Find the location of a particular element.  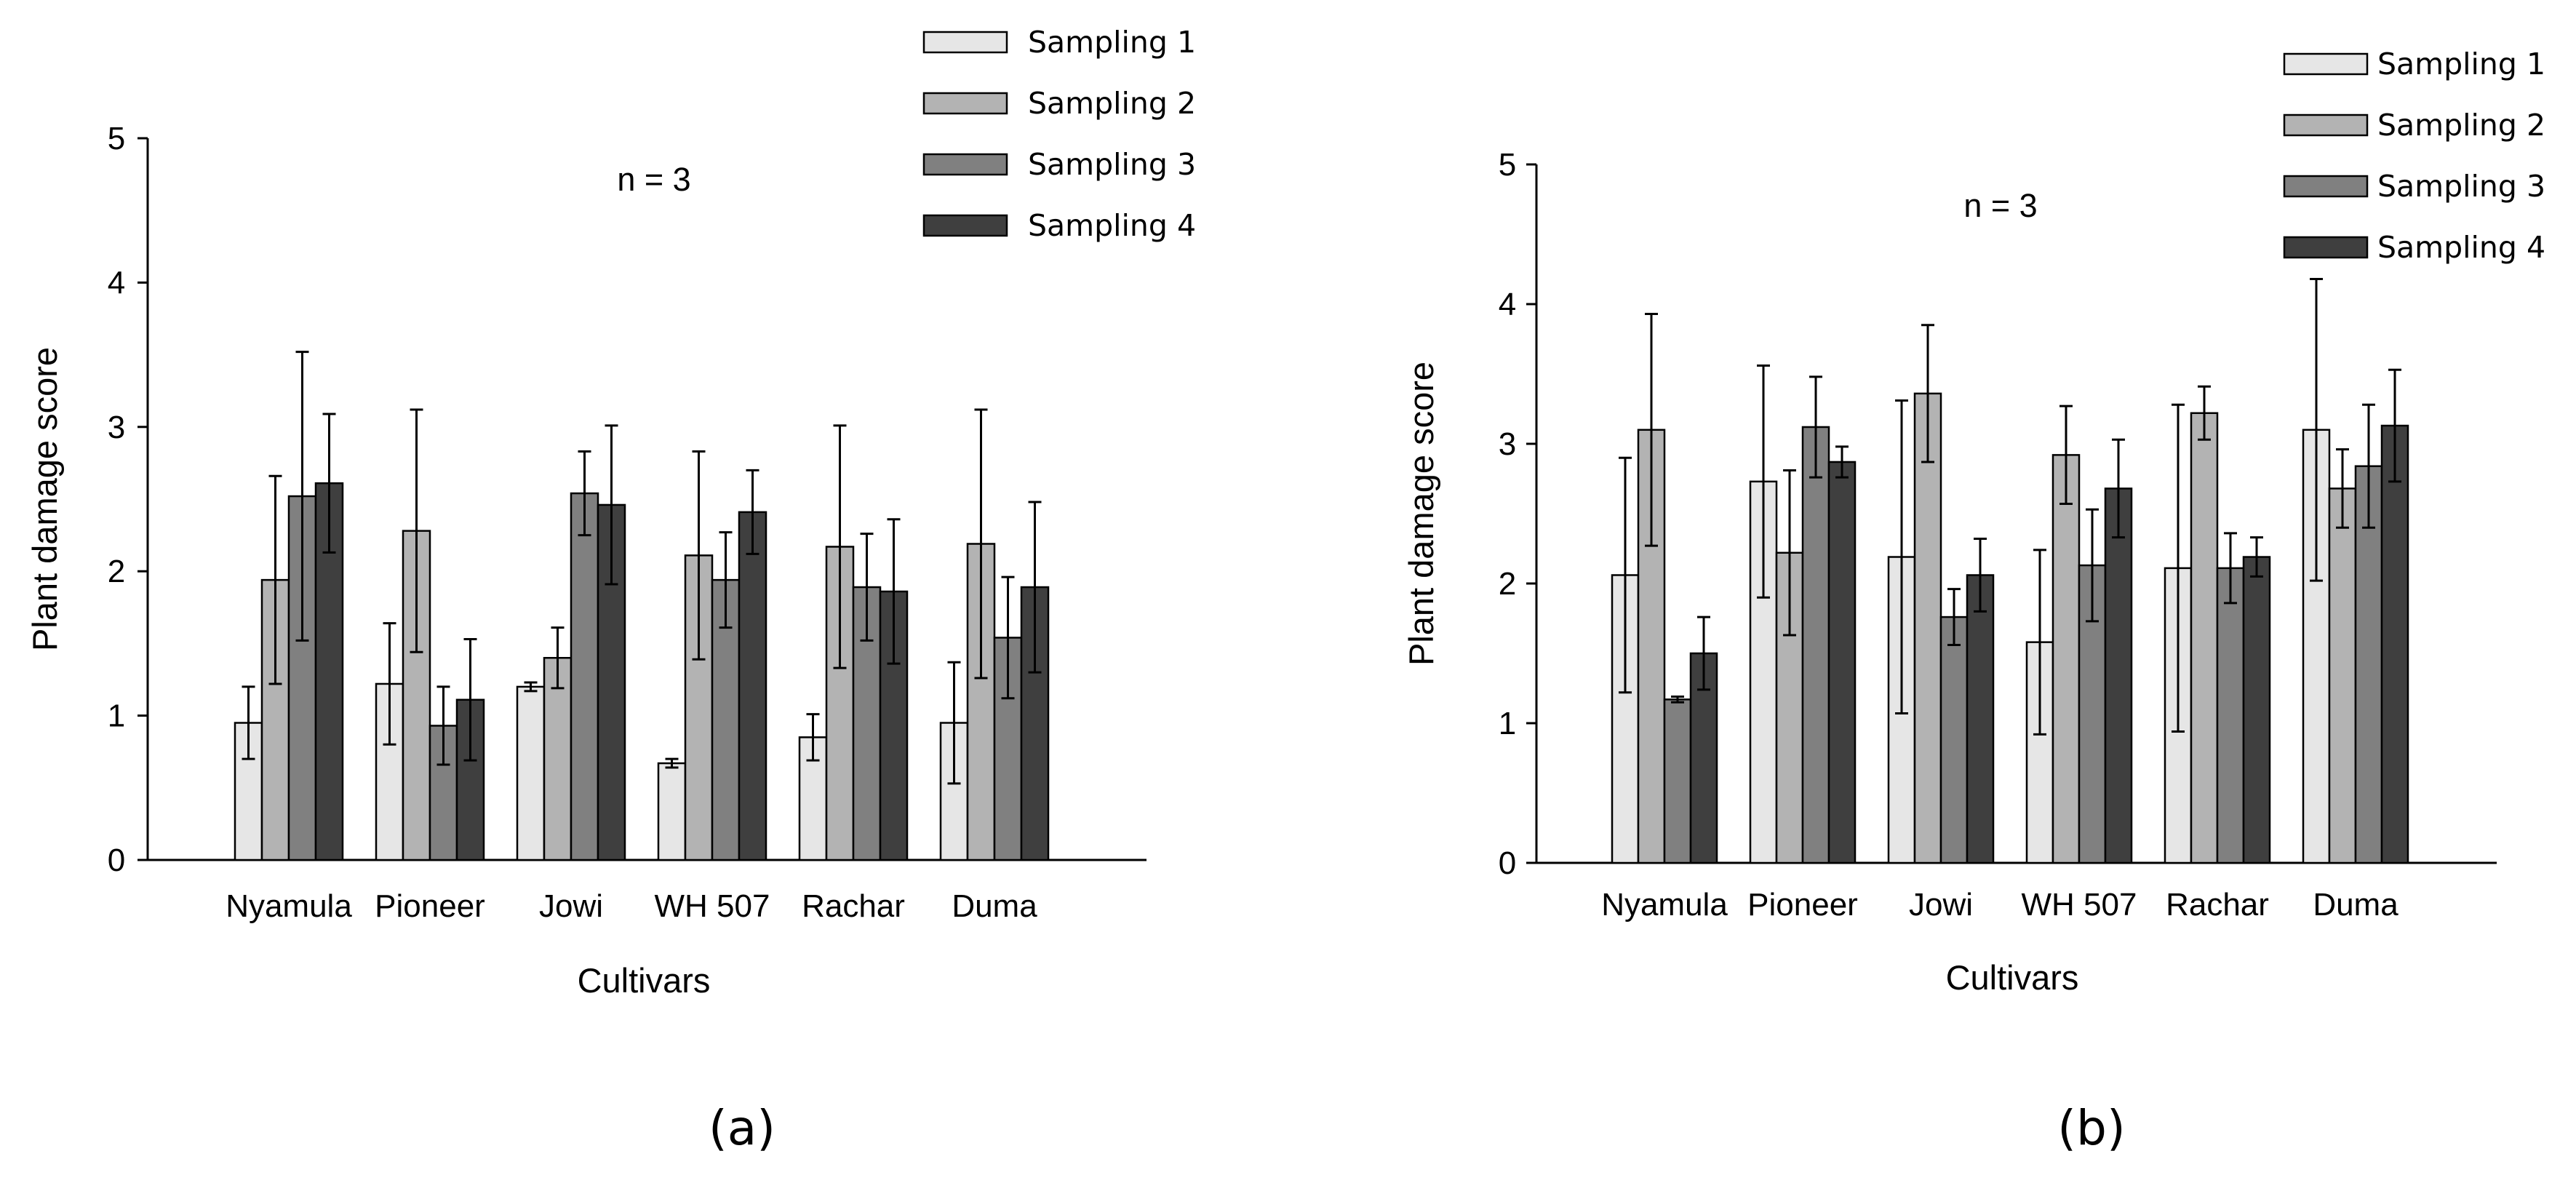

y-tick-label: 3 is located at coordinates (1507, 444).